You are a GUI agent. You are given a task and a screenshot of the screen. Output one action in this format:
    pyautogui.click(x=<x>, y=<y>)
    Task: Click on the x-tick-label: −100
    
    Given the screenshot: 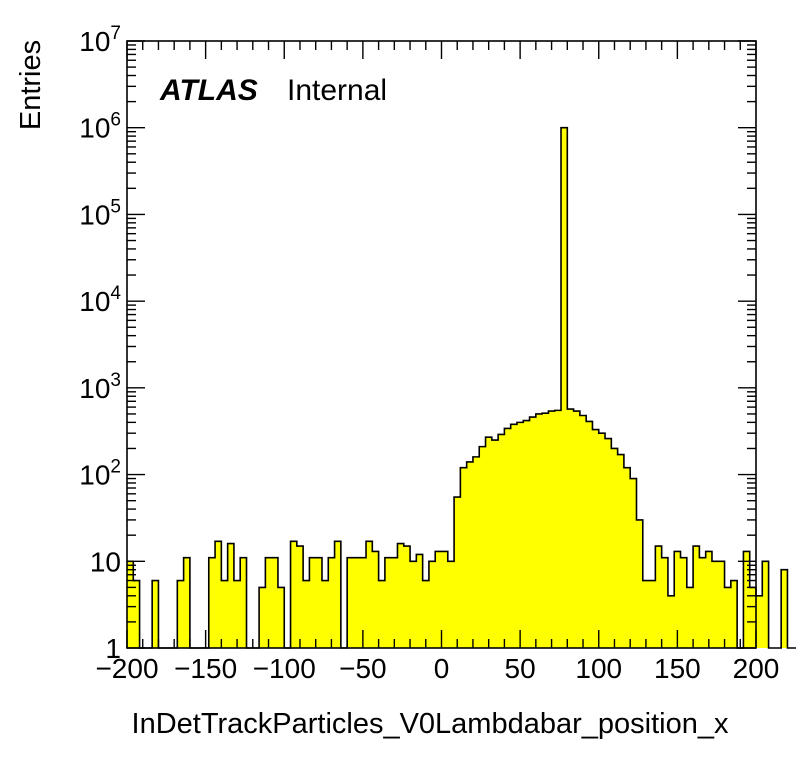 What is the action you would take?
    pyautogui.click(x=284, y=668)
    